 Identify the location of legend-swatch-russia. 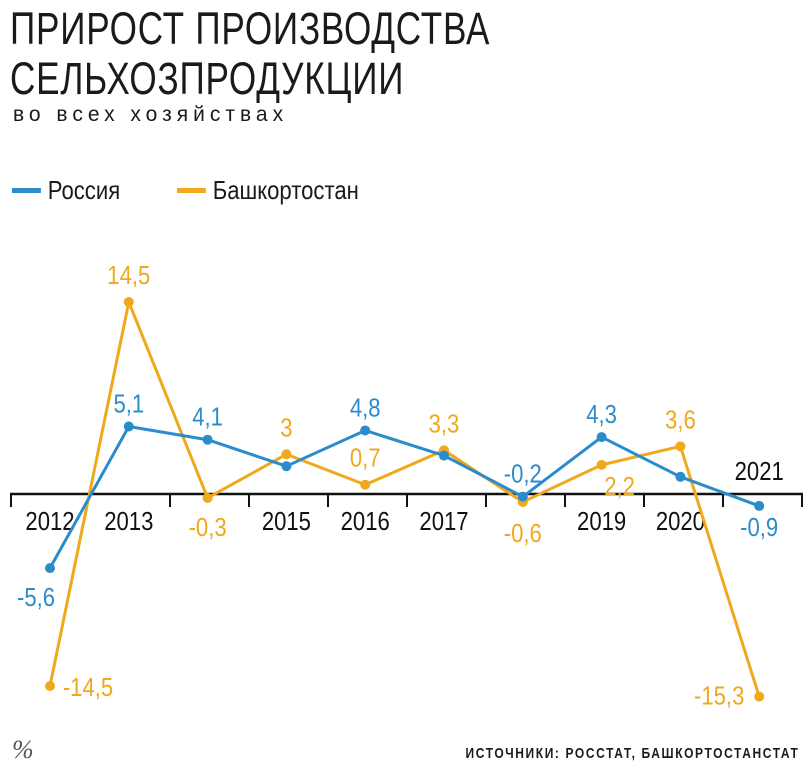
(26, 190).